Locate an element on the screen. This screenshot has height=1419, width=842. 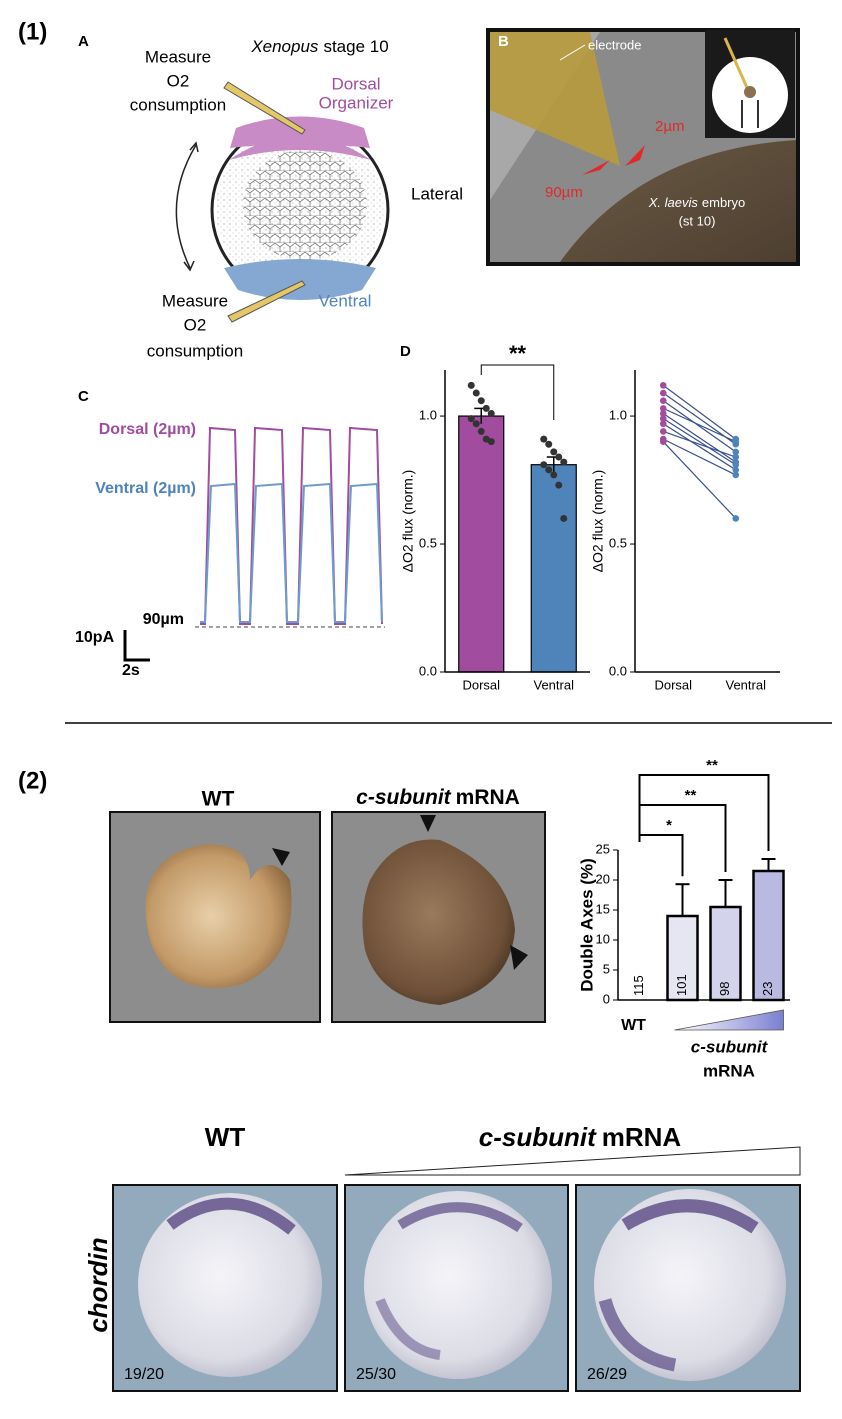
measure-label: consumption is located at coordinates (195, 350).